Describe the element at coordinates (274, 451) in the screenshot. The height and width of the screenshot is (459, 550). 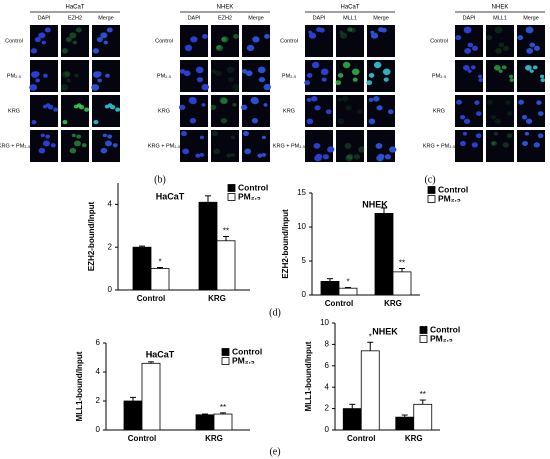
I see `panel-label: (e)` at that location.